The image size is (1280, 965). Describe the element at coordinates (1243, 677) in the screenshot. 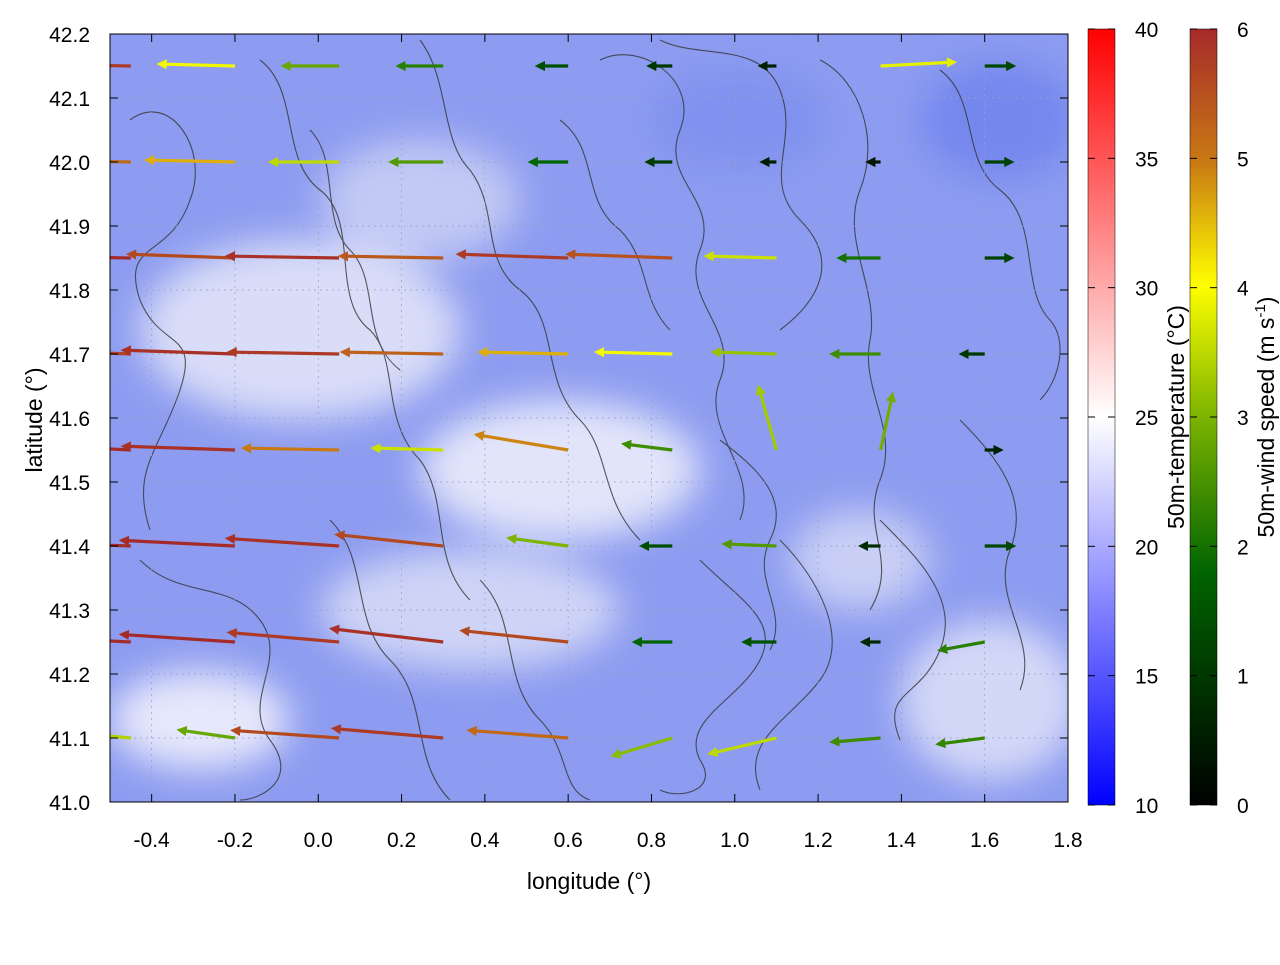

I see `wind-speed-colorbar-tick-label: 1` at that location.